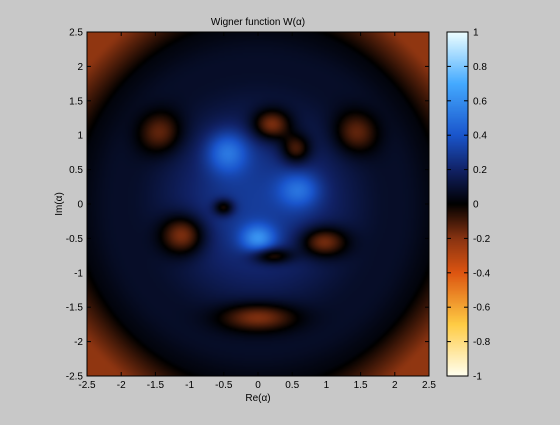  Describe the element at coordinates (75, 308) in the screenshot. I see `y-tick-label: -1.5` at that location.